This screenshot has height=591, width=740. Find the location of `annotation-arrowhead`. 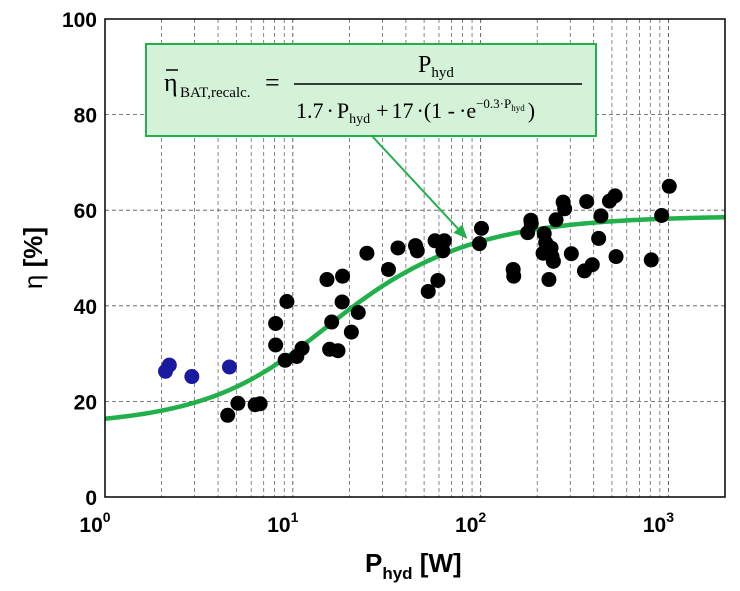

annotation-arrowhead is located at coordinates (460, 231).